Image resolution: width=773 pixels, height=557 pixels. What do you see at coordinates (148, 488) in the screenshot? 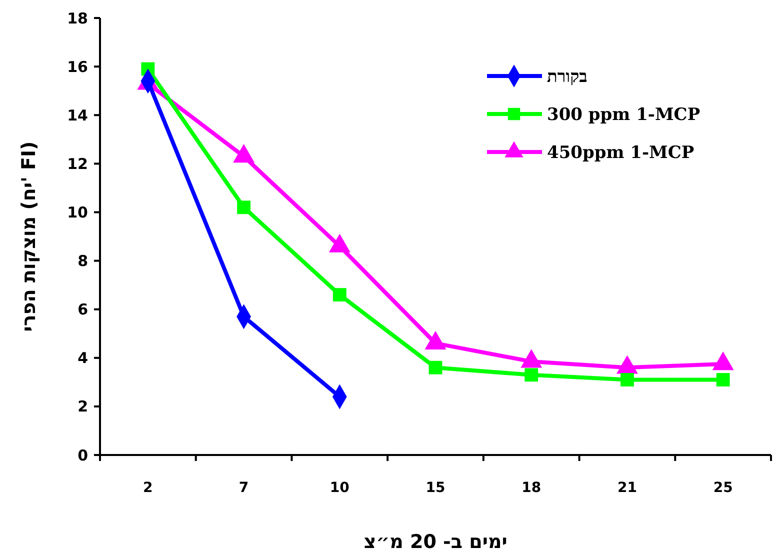
I see `x-tick-label: 2` at bounding box center [148, 488].